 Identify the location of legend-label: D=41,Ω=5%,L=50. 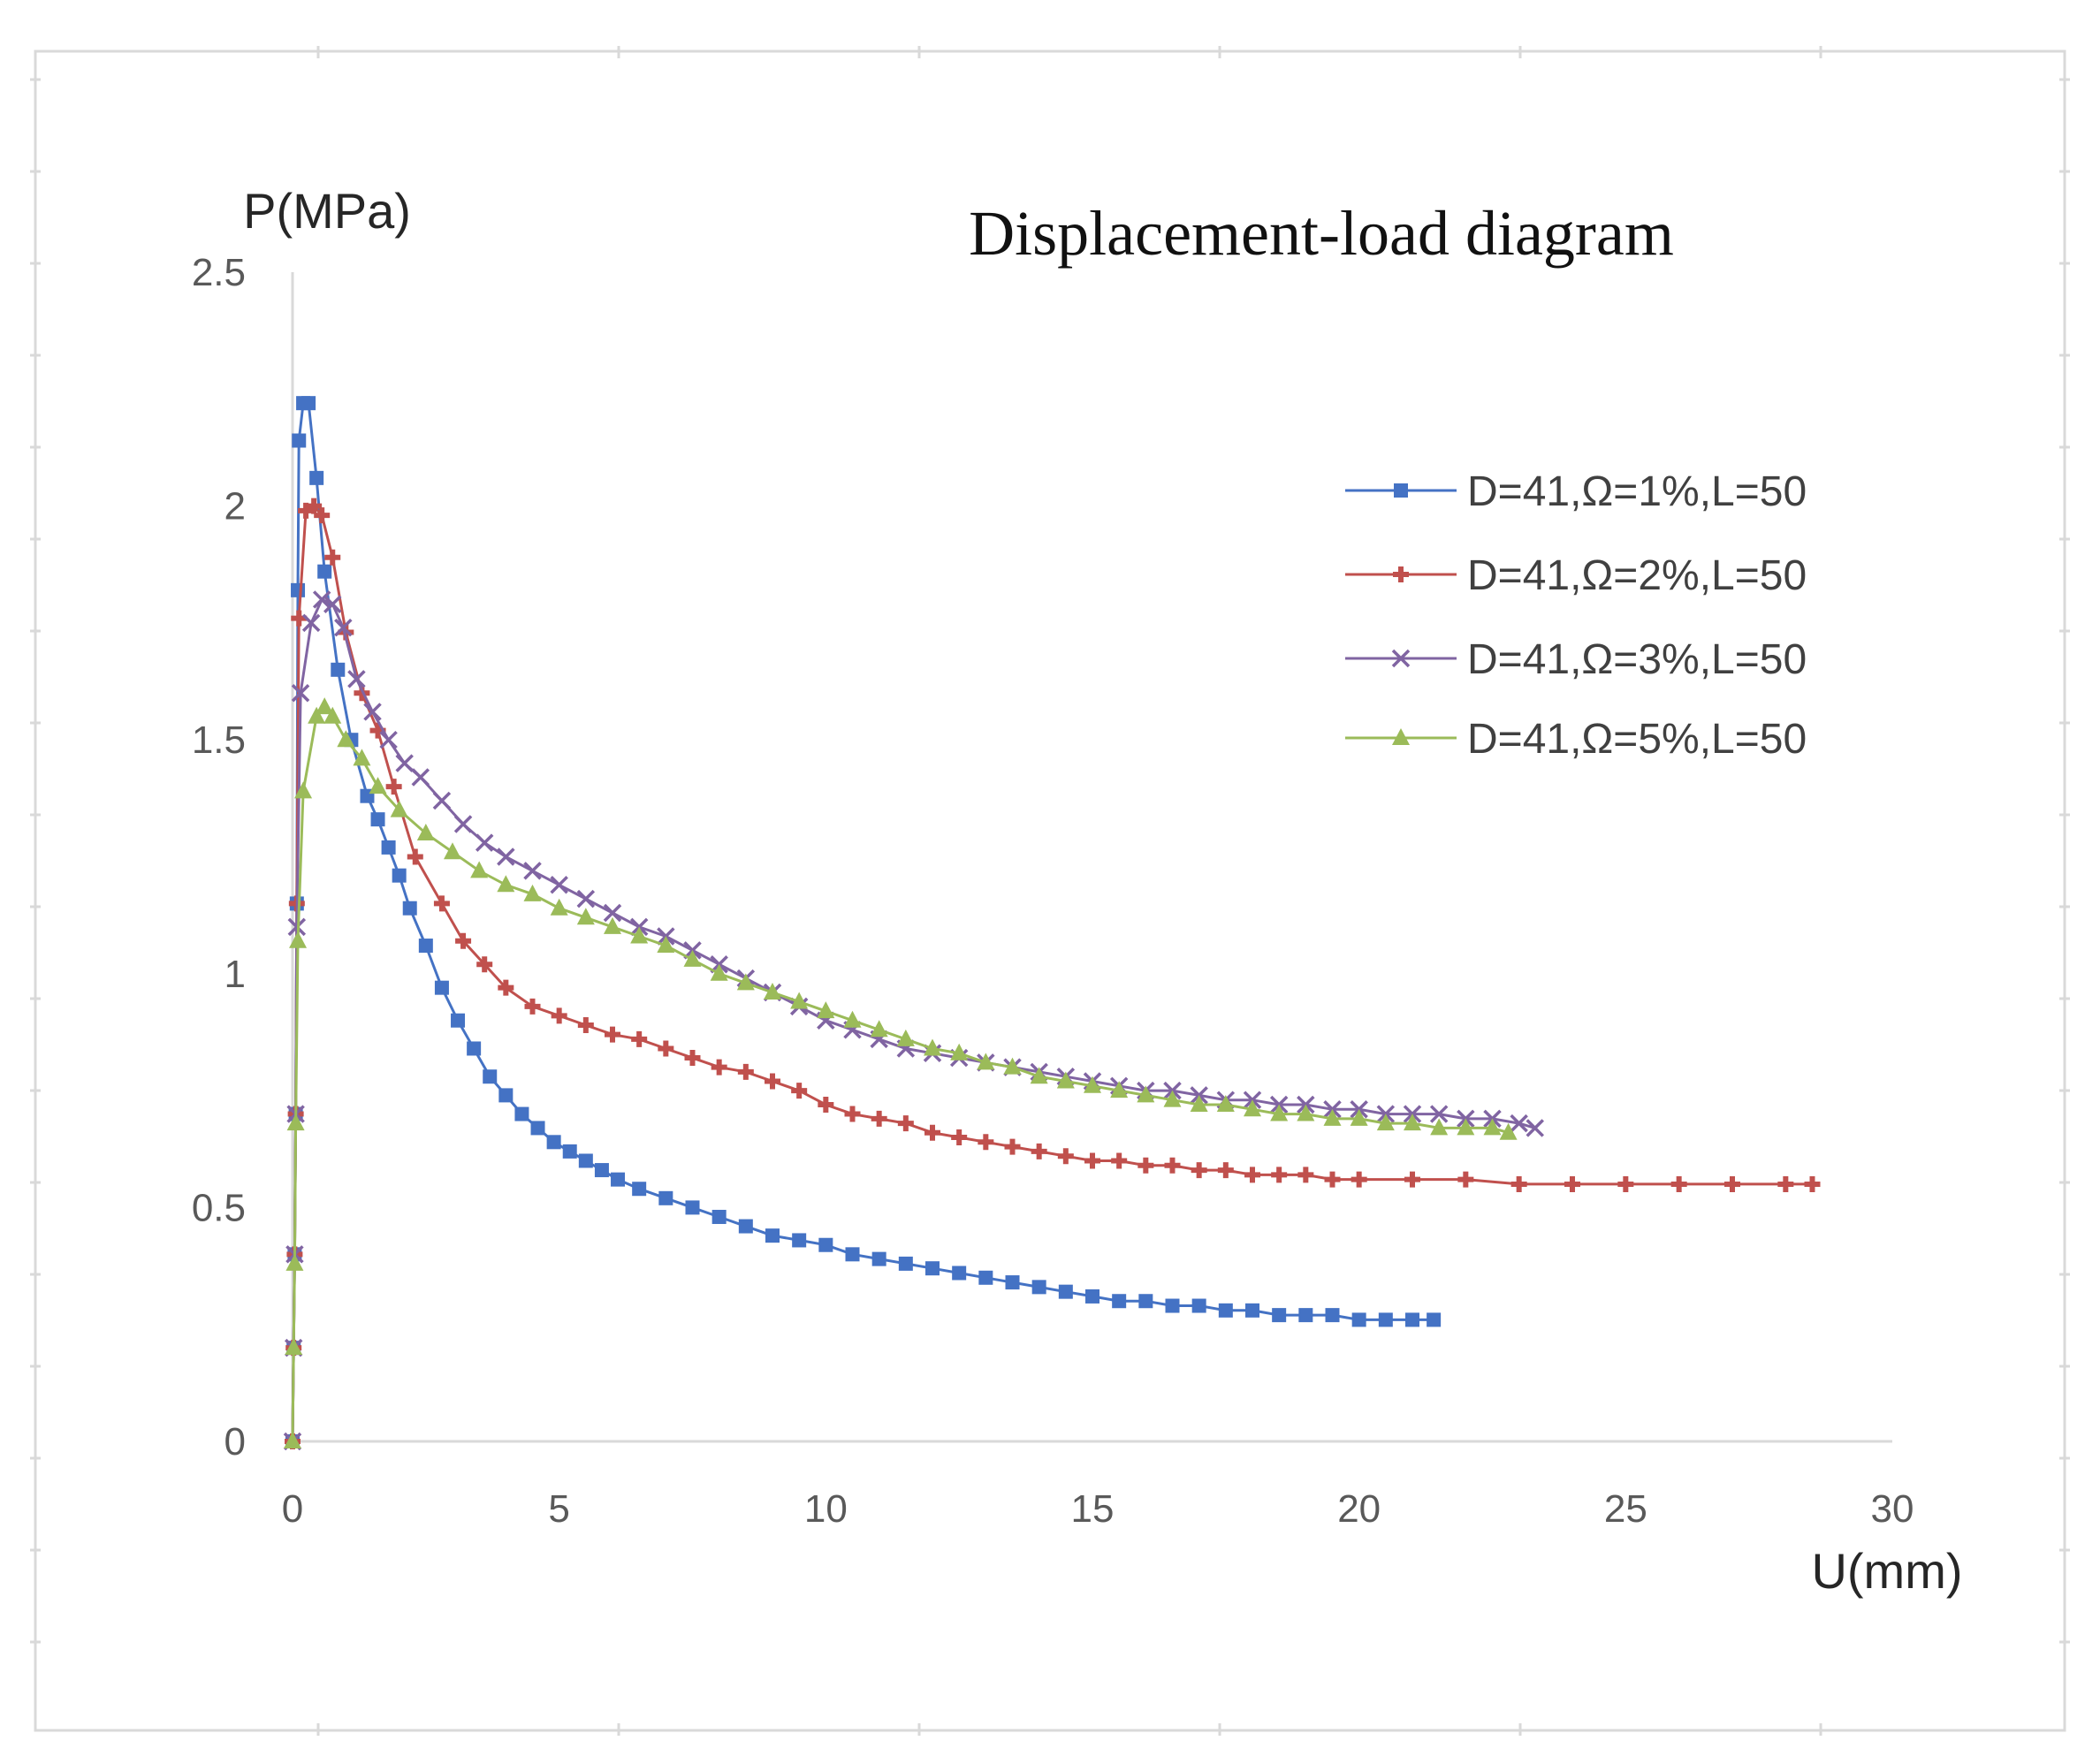
(1637, 739).